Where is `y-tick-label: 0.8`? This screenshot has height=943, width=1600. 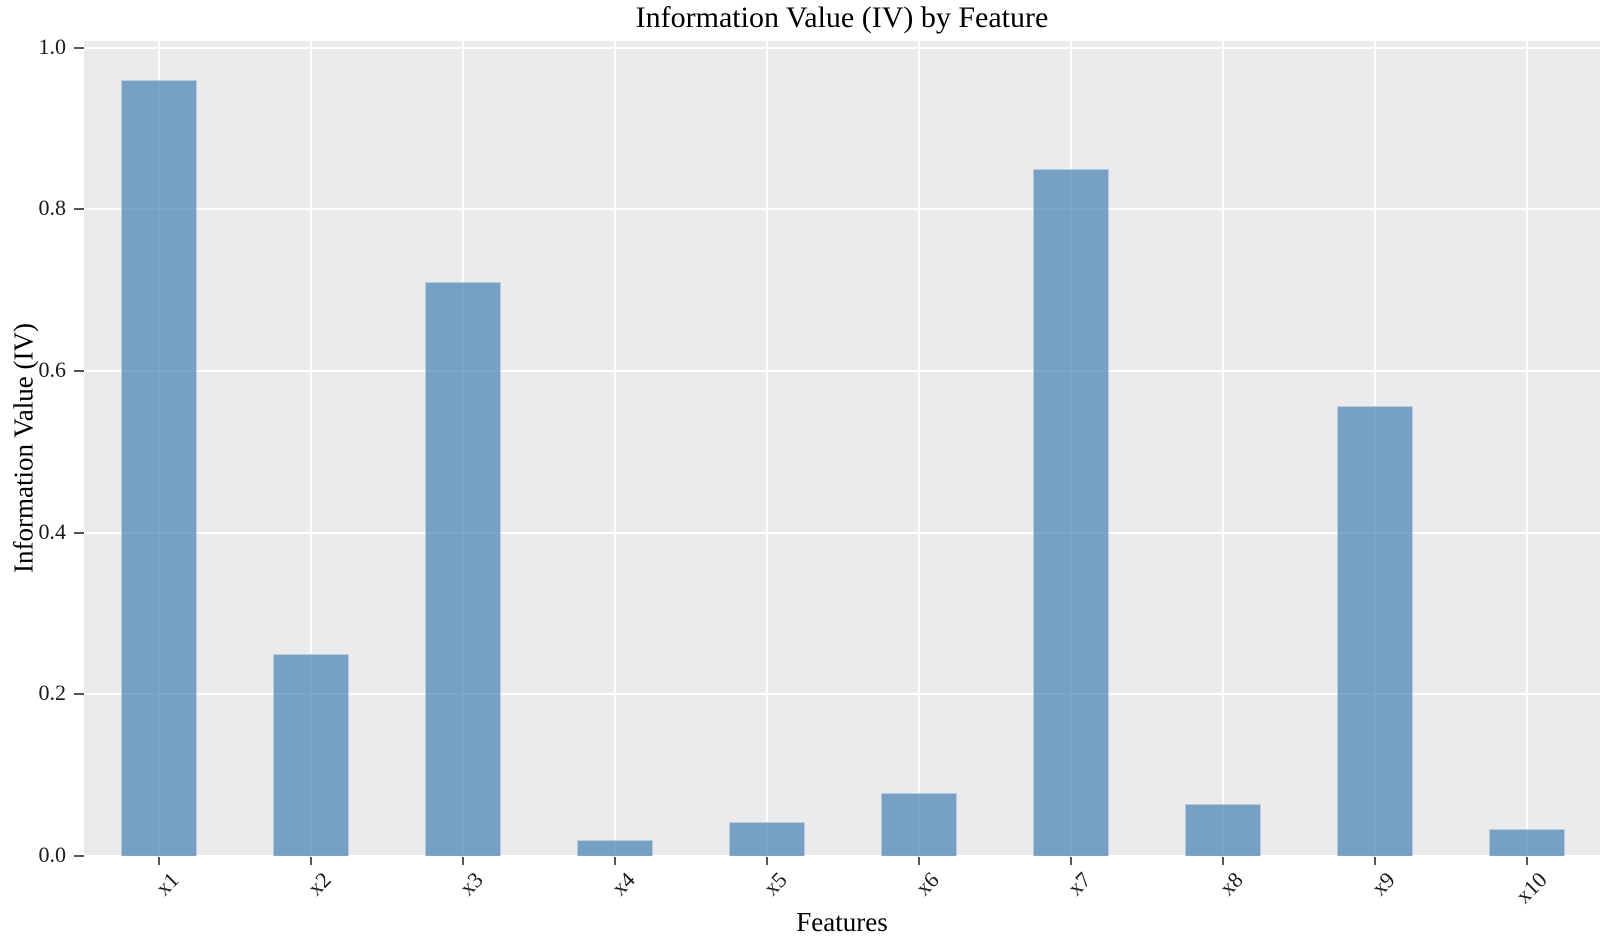 y-tick-label: 0.8 is located at coordinates (52, 208).